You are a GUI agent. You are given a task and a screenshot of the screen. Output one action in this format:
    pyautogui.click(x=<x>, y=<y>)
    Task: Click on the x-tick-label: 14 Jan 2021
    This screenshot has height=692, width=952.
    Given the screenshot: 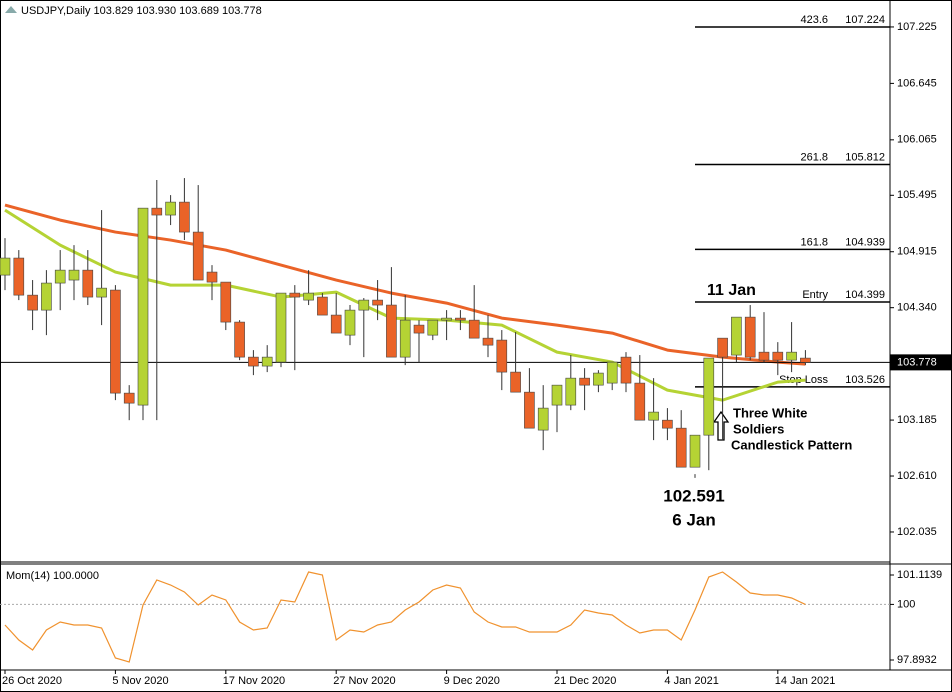 What is the action you would take?
    pyautogui.click(x=805, y=681)
    